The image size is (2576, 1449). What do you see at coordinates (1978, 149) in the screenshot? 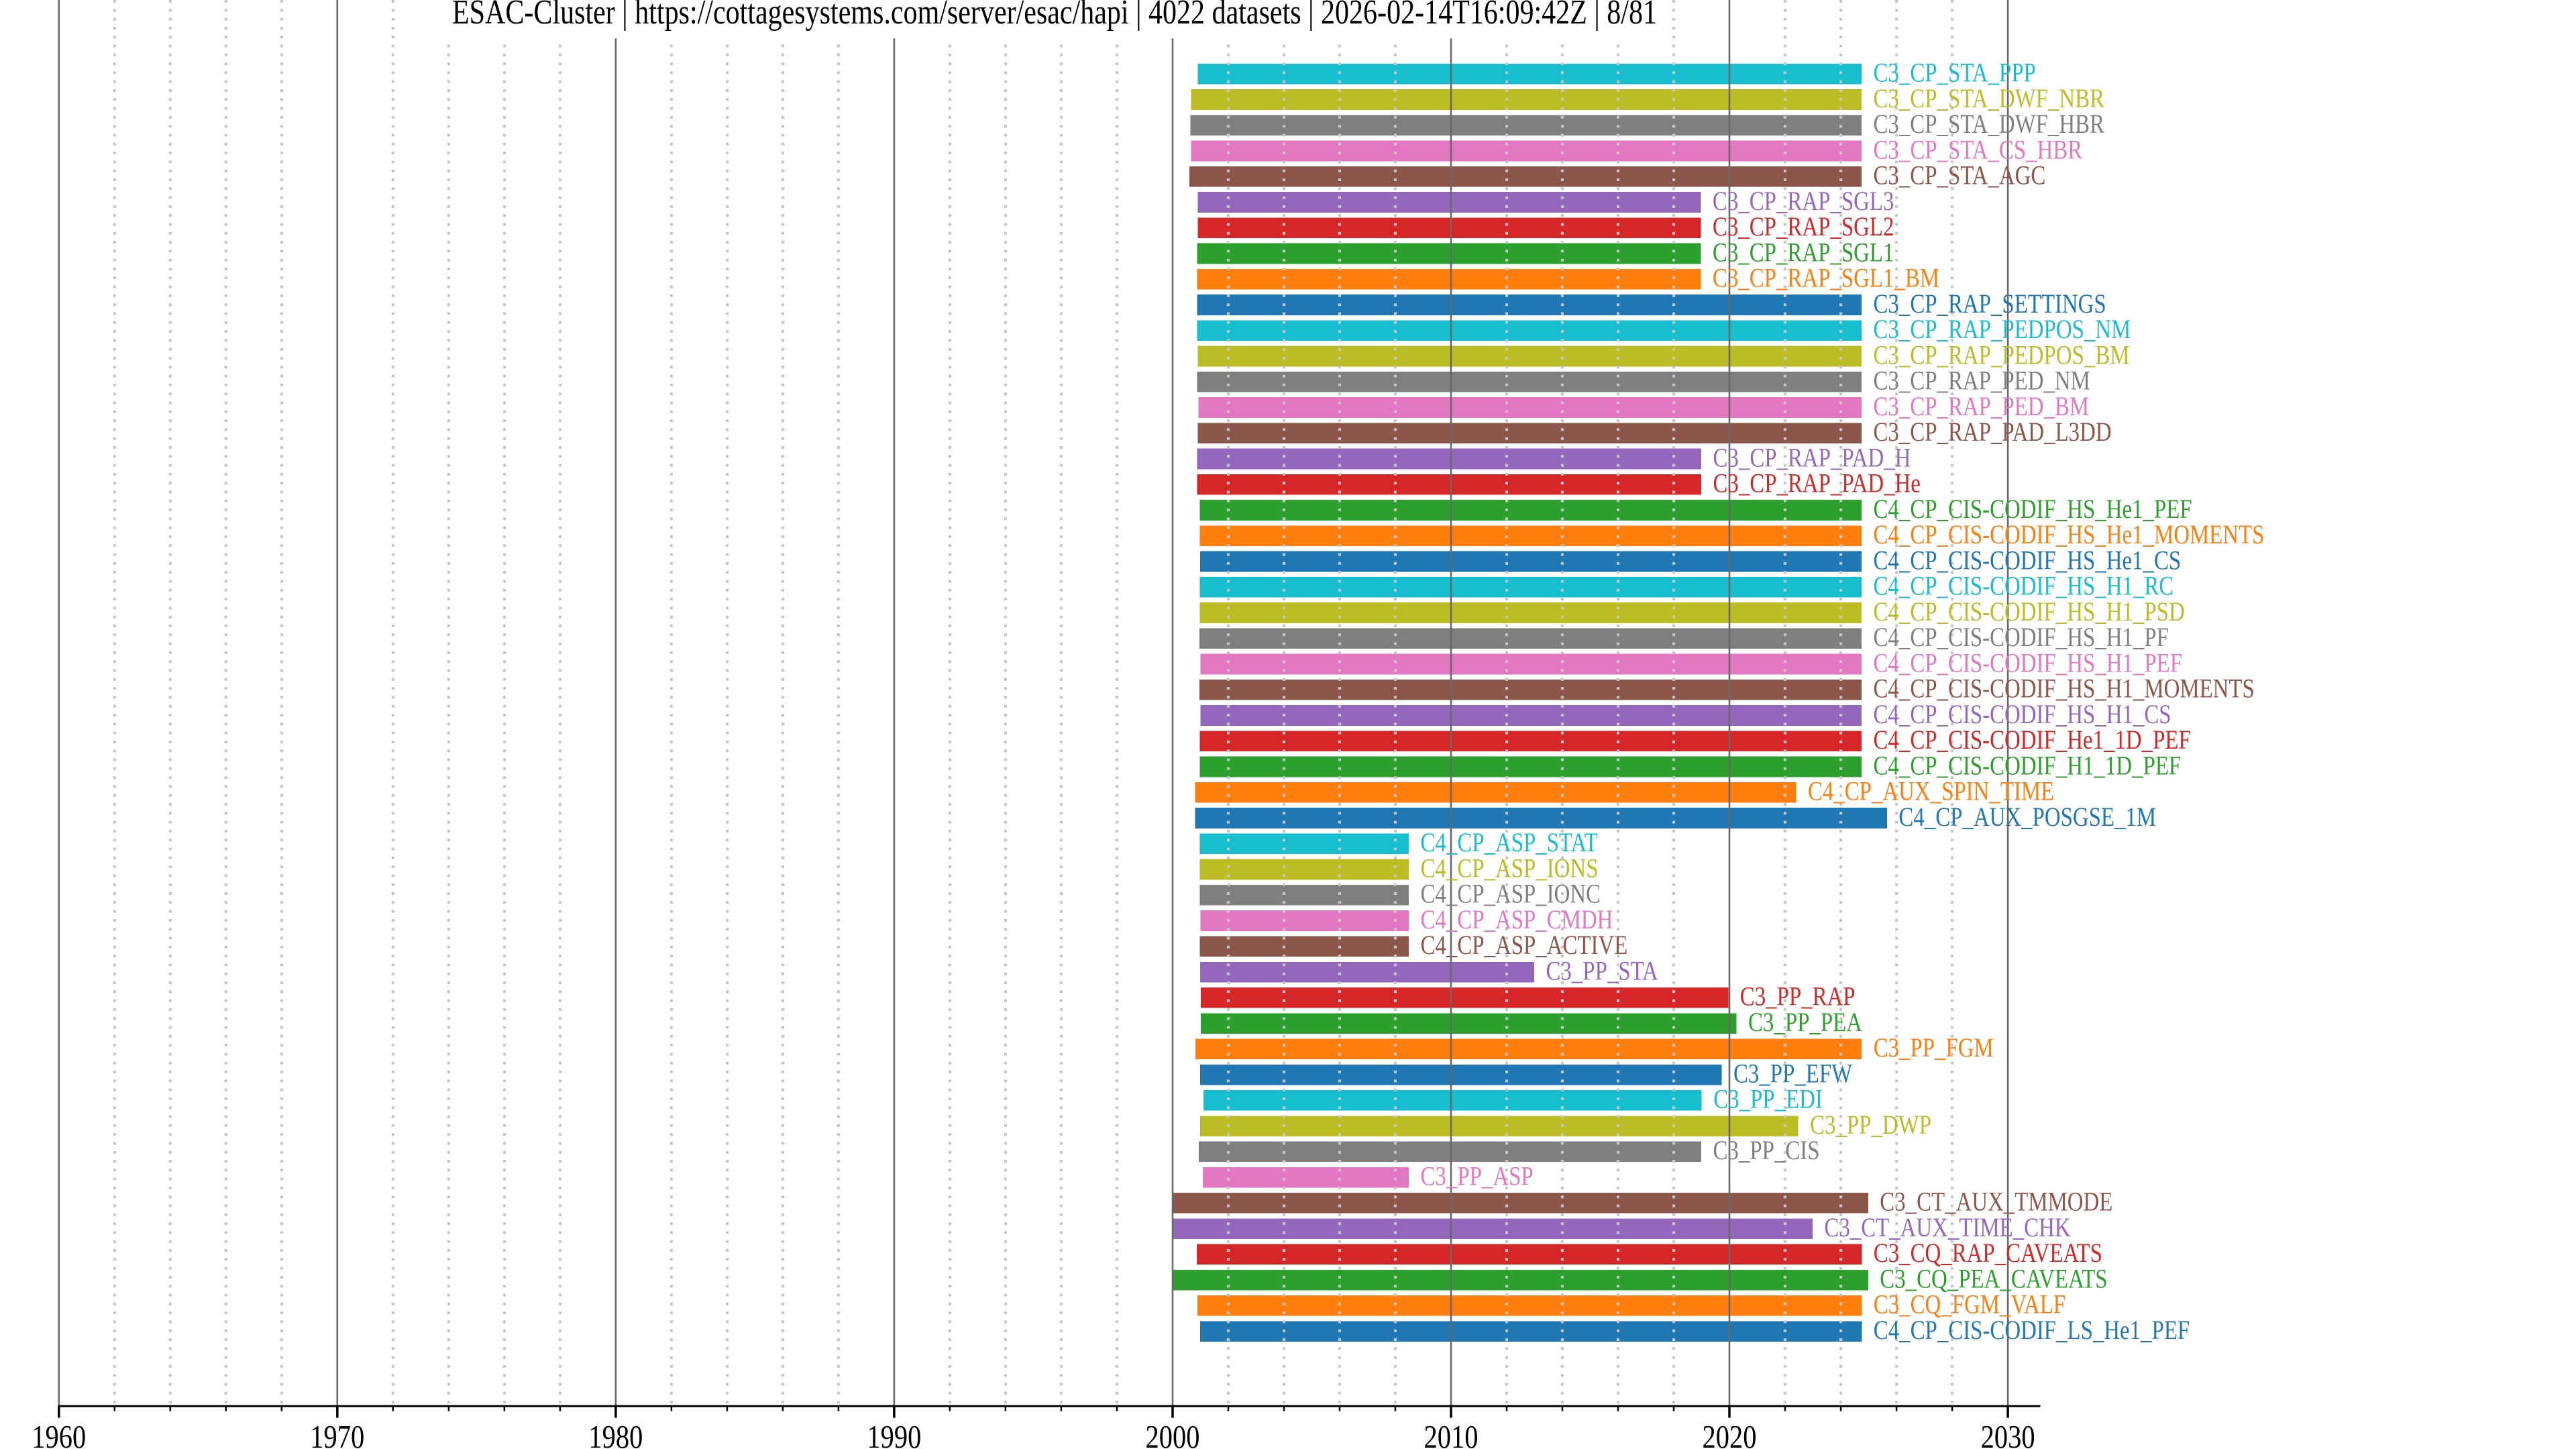
I see `svg-text: C3_CP_STA_CS_HBR` at bounding box center [1978, 149].